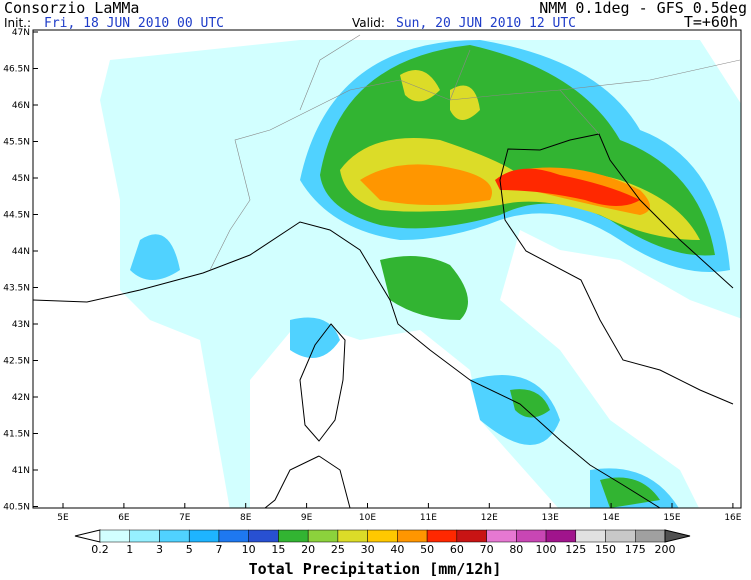 The image size is (751, 580). Describe the element at coordinates (308, 549) in the screenshot. I see `colorbar-label: 20` at that location.